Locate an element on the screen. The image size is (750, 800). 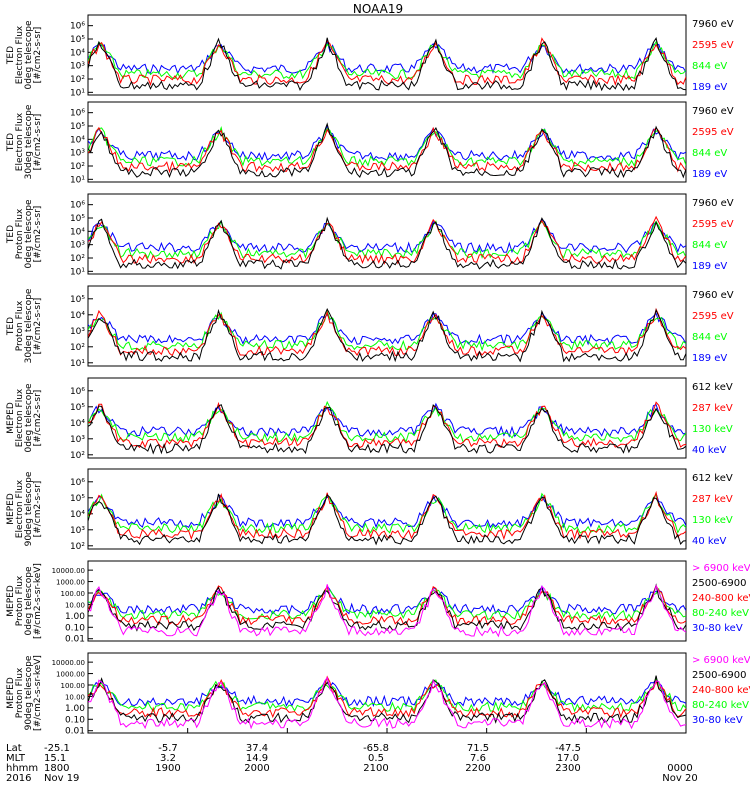
footer-value: 17.0 is located at coordinates (568, 758).